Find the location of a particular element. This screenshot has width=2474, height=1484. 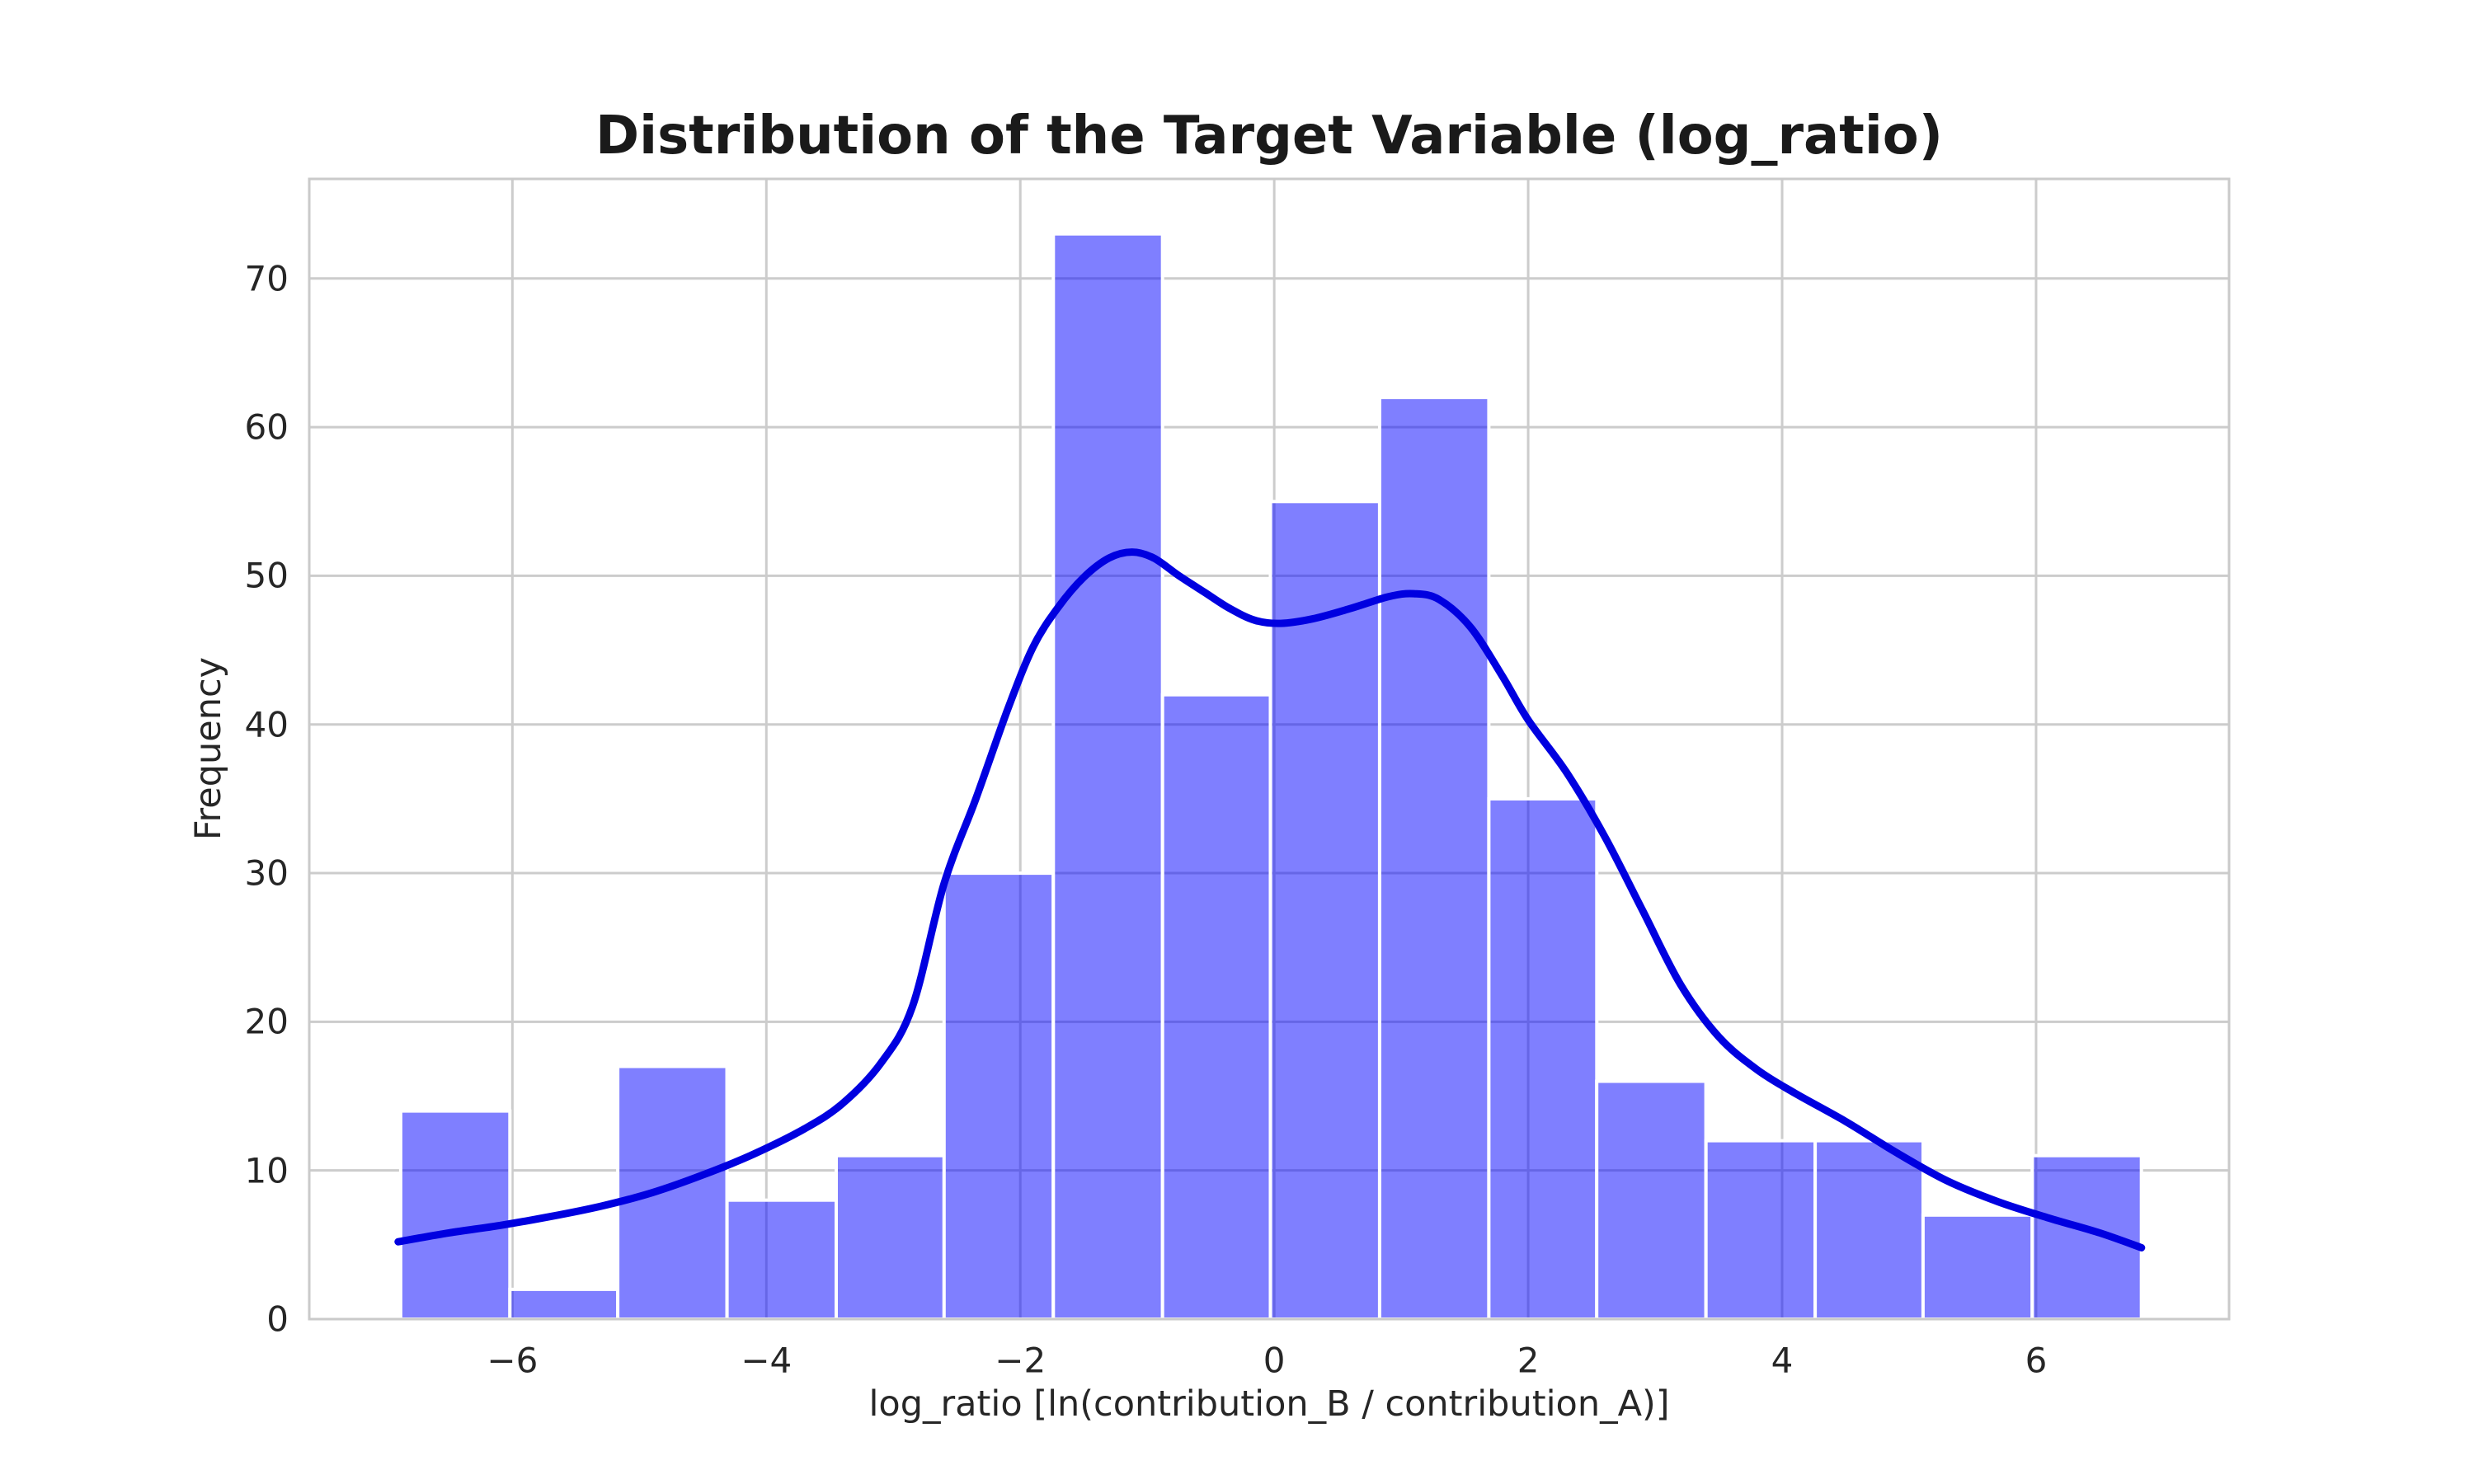

y-tick-label: 10 is located at coordinates (266, 1170).